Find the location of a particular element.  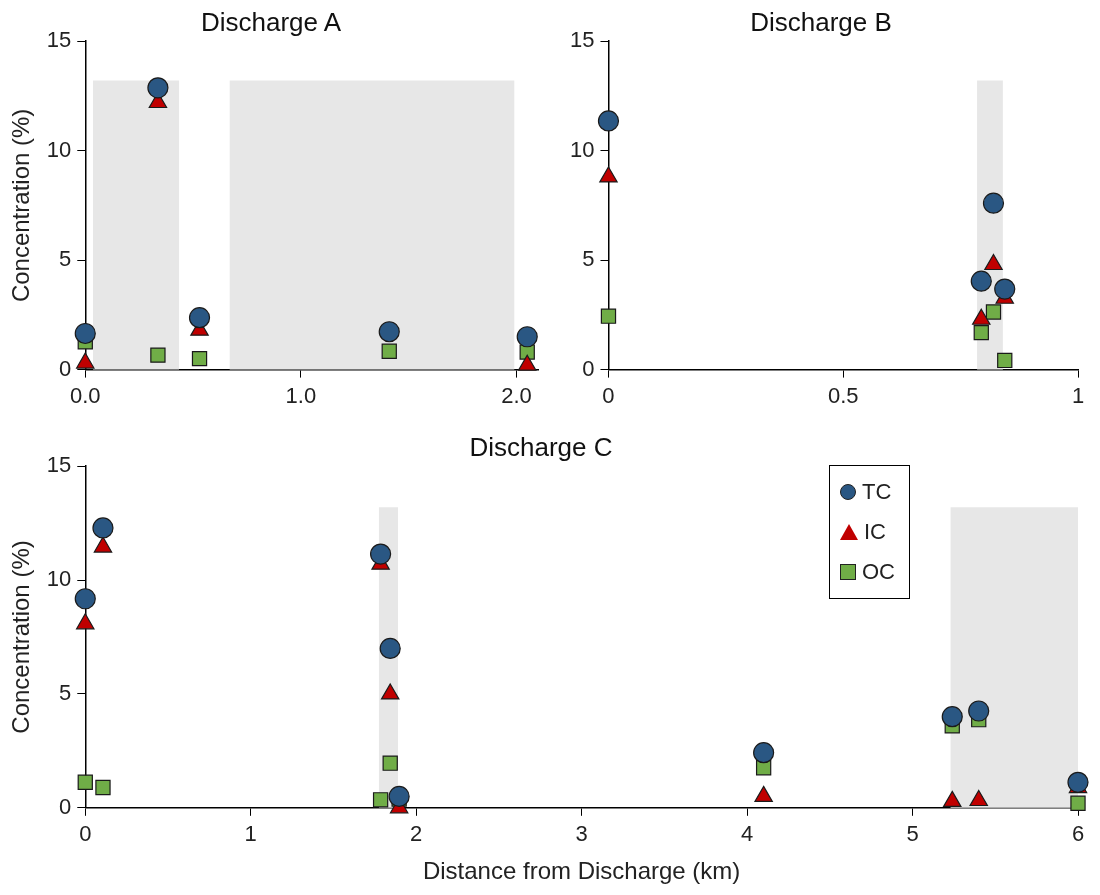

chart-title: Discharge C is located at coordinates (541, 446).